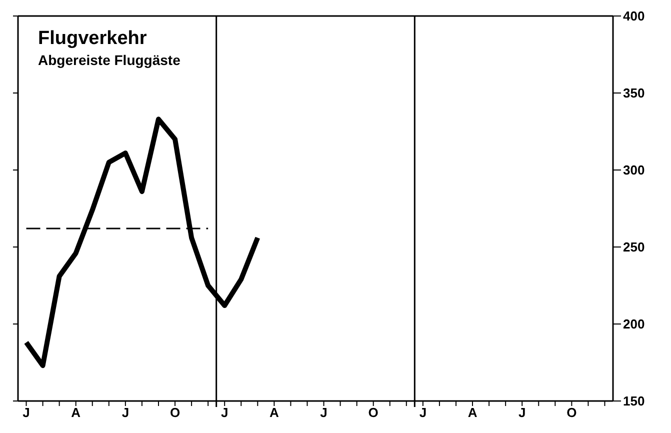  I want to click on y-tick-label: 350, so click(634, 93).